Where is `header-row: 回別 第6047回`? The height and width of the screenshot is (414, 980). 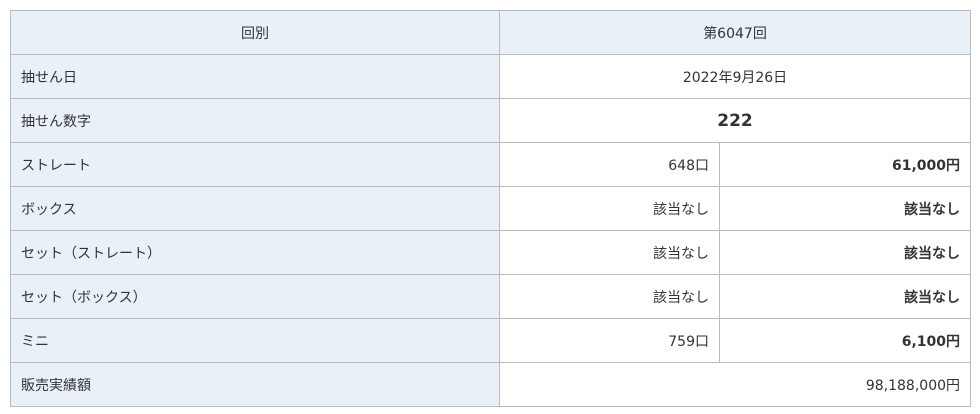 header-row: 回別 第6047回 is located at coordinates (491, 32).